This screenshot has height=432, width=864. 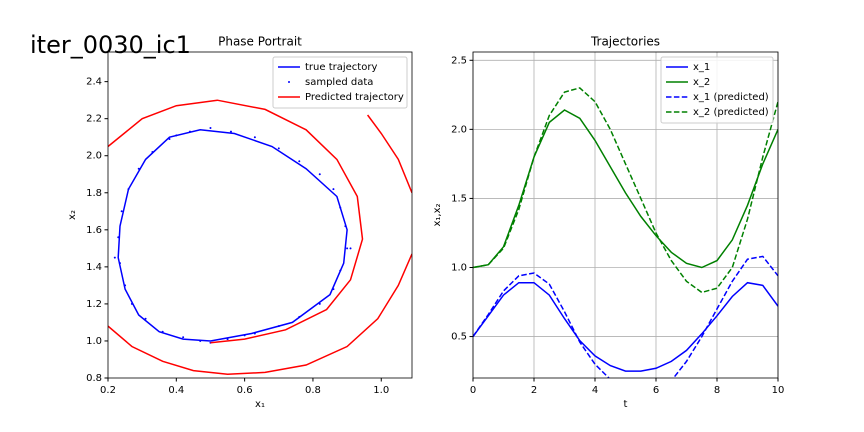 What do you see at coordinates (341, 67) in the screenshot?
I see `legend-label: true trajectory` at bounding box center [341, 67].